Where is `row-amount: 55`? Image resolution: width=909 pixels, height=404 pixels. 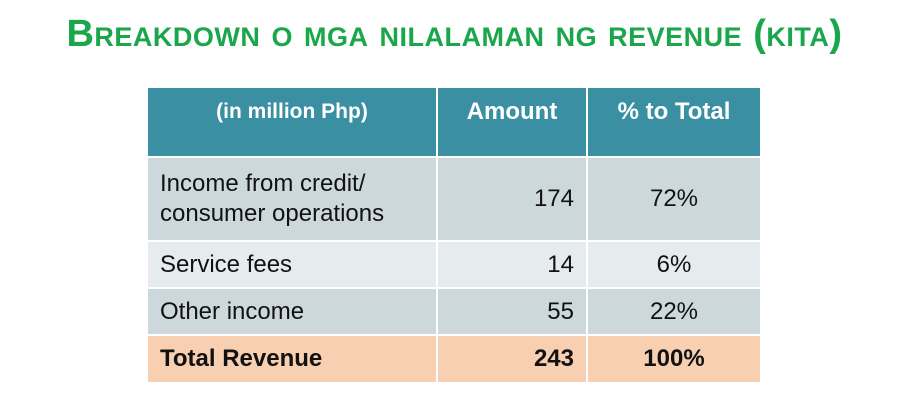
row-amount: 55 is located at coordinates (512, 311).